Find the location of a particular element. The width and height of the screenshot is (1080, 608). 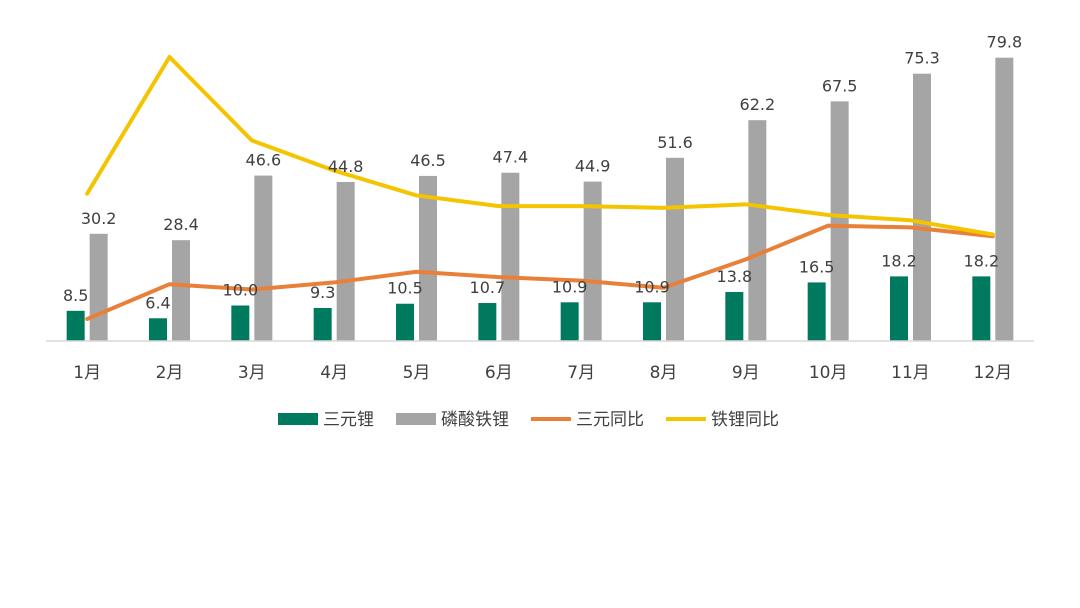

label-lfp-4: 44.8 is located at coordinates (346, 166).